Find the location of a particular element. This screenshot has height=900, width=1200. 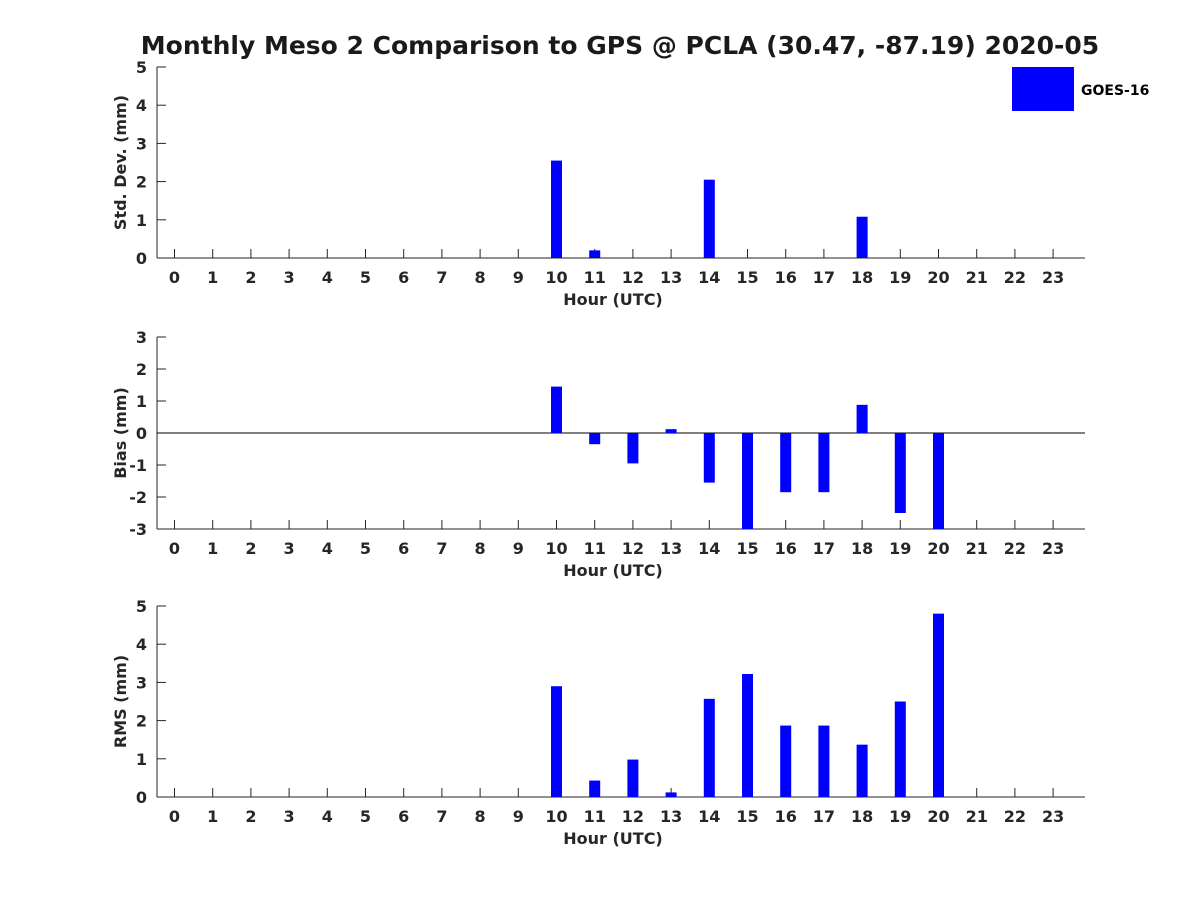

x-tick-label: 7 is located at coordinates (441, 277).